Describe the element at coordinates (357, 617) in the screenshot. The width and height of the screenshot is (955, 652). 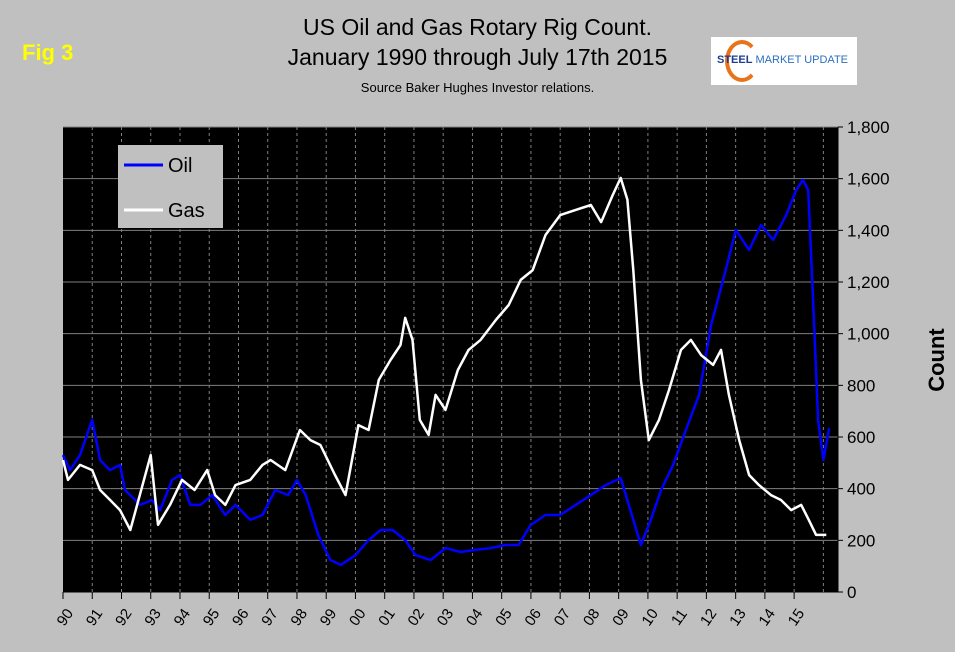
I see `x-tick-label: 00` at that location.